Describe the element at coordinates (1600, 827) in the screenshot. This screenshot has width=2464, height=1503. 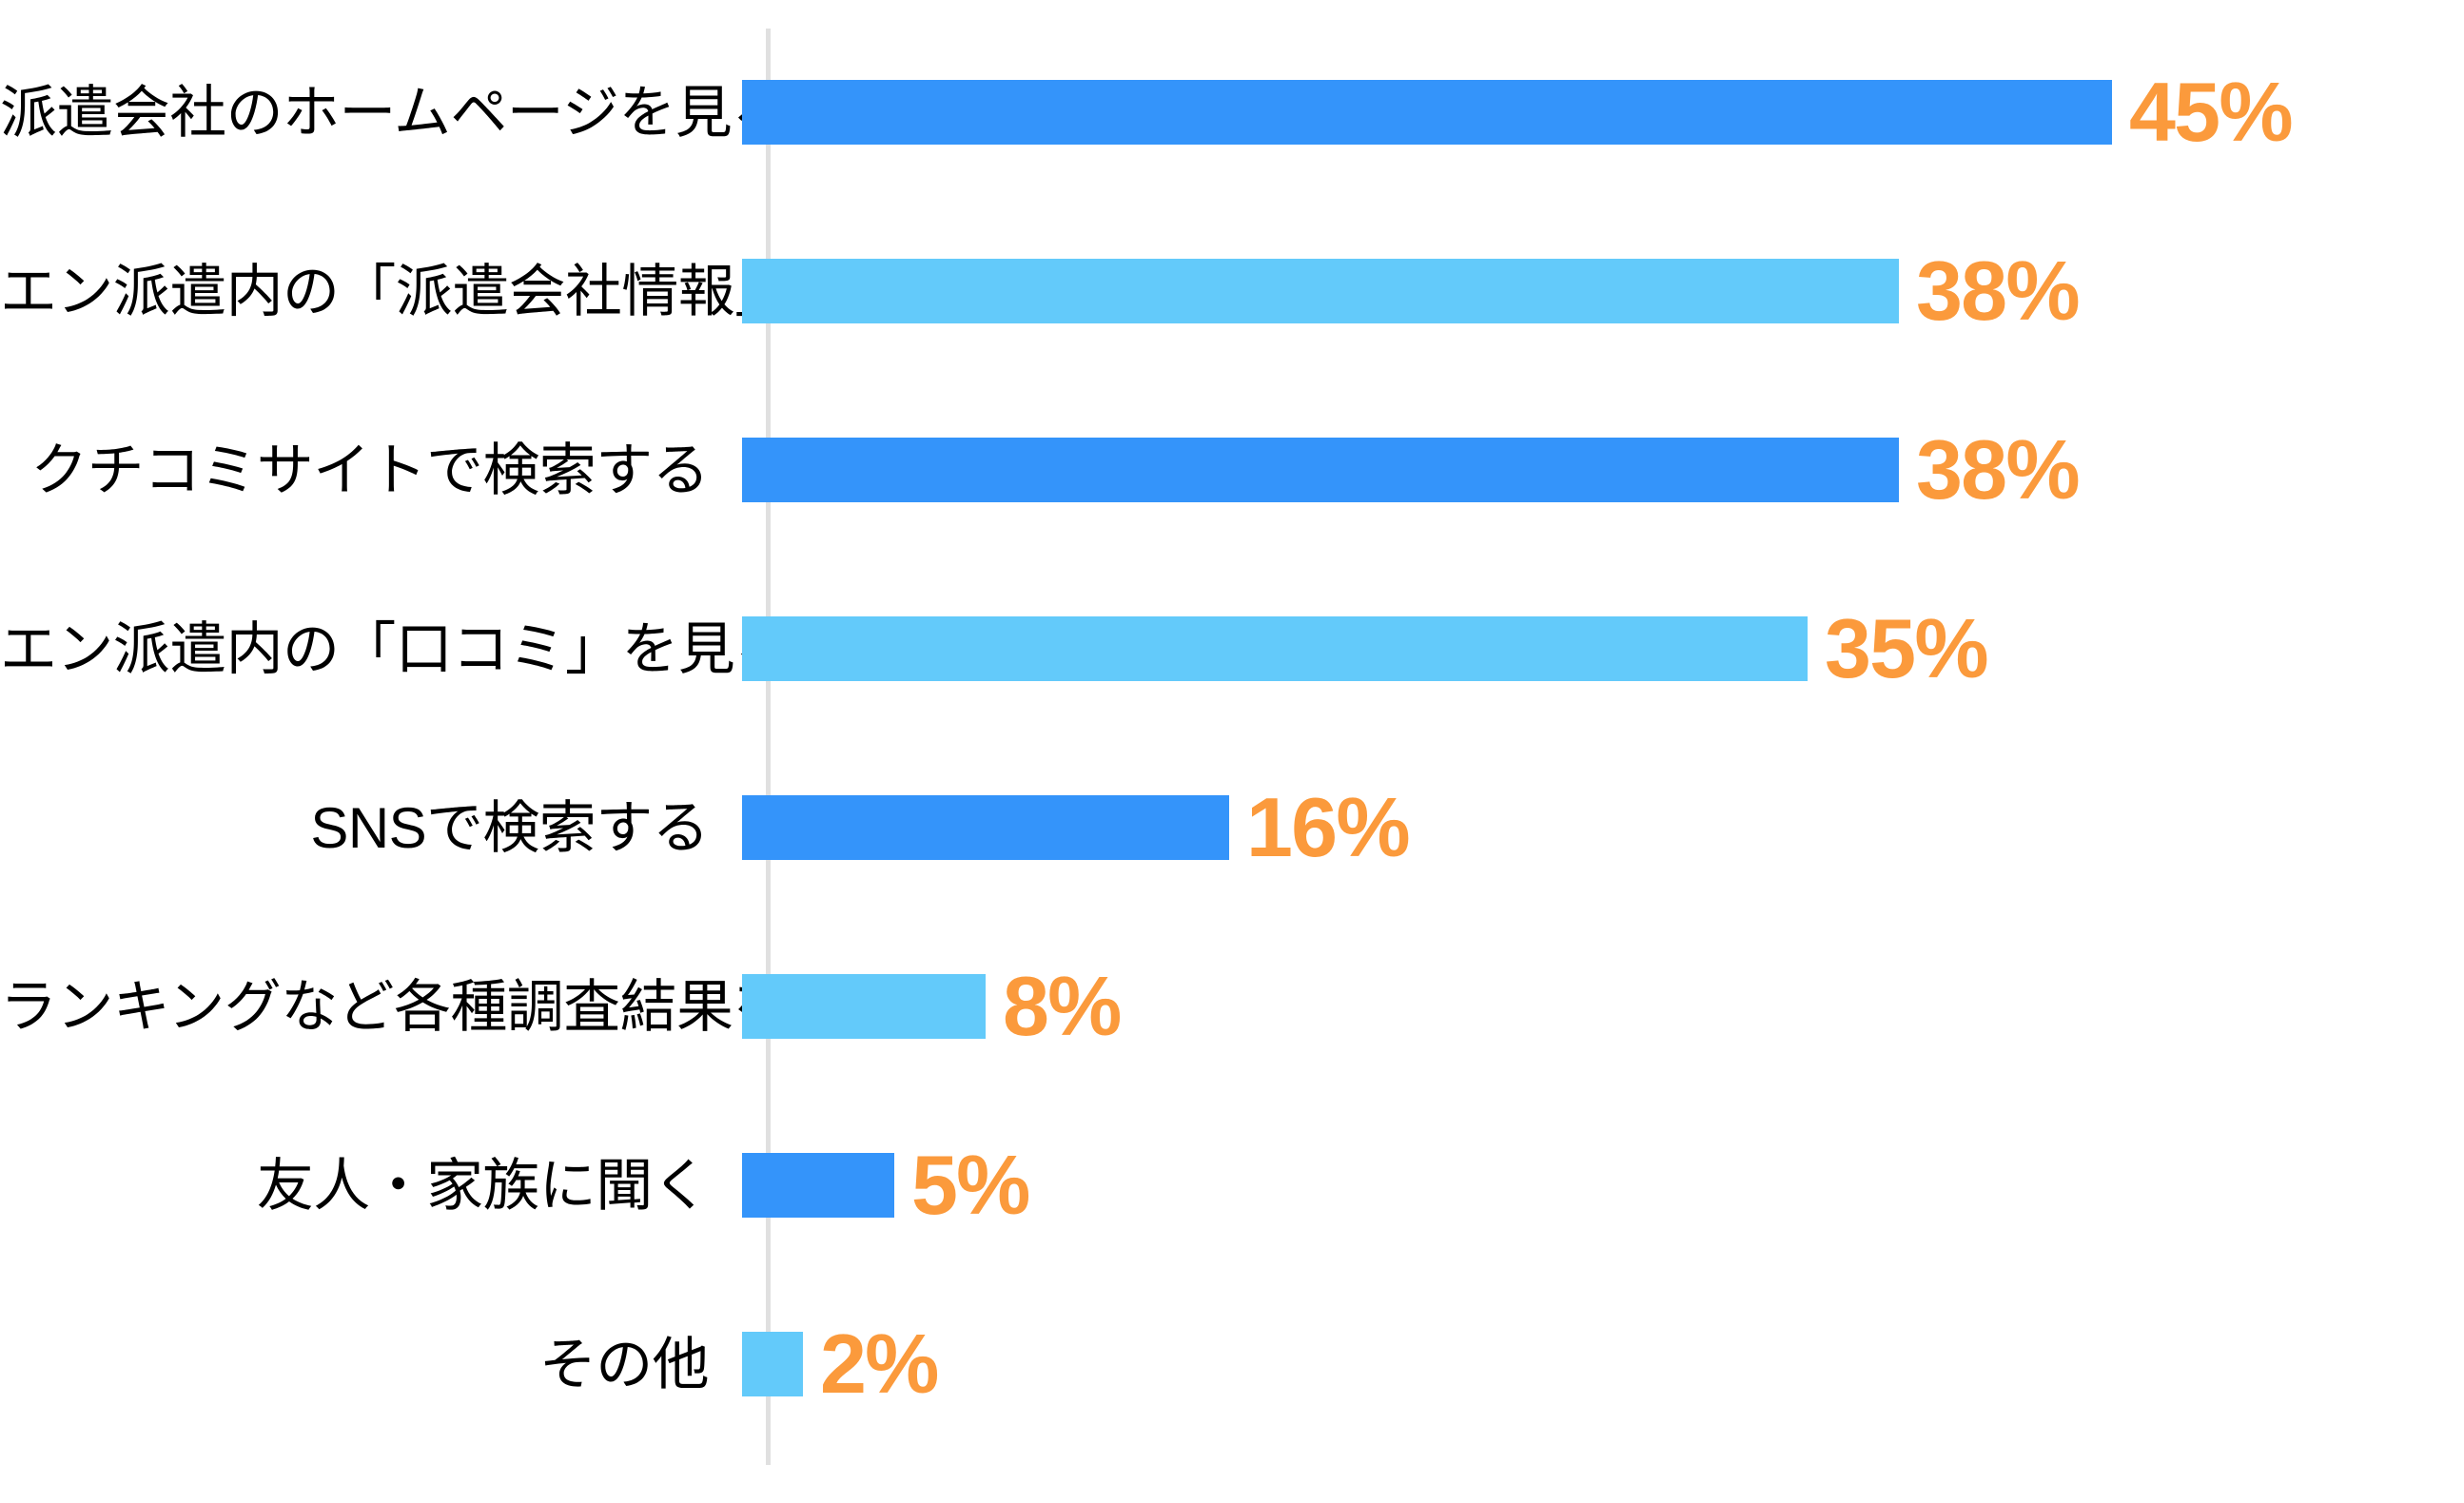
I see `bar-area: 16%` at that location.